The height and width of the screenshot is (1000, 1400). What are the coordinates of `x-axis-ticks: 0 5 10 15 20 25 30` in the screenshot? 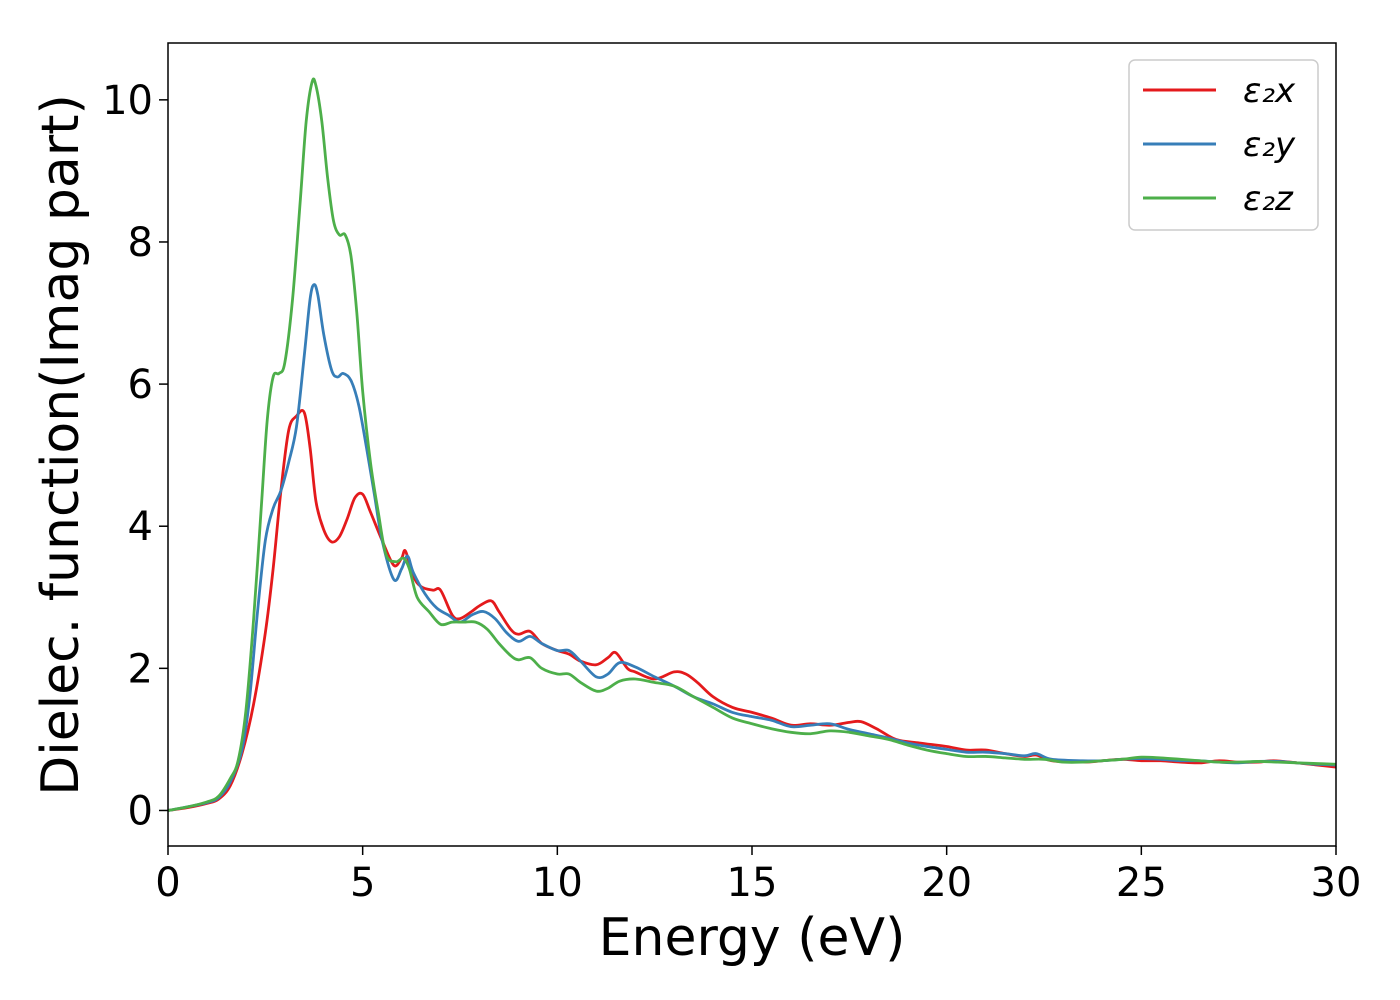 It's located at (758, 876).